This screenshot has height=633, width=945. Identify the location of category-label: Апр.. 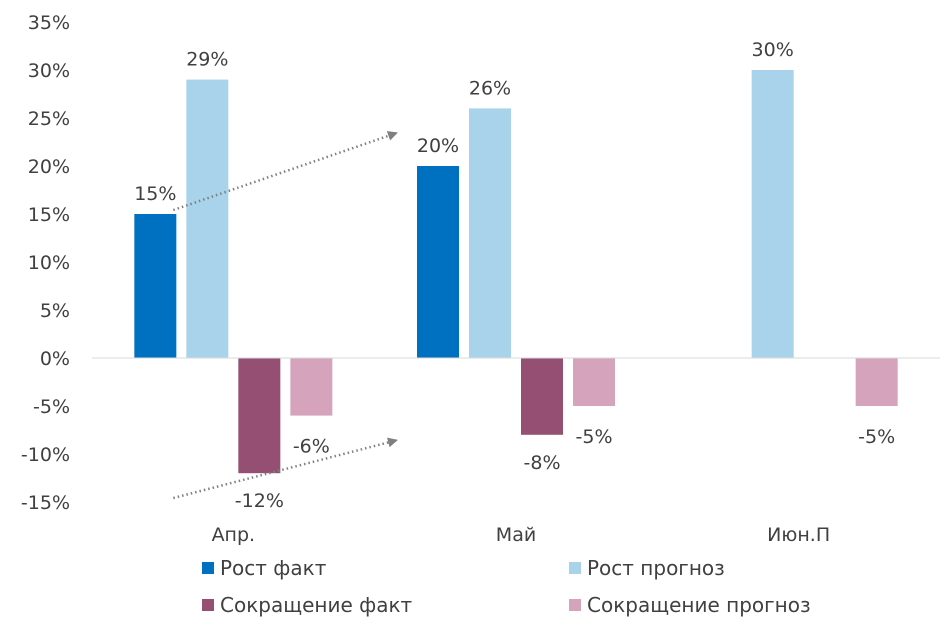
(234, 535).